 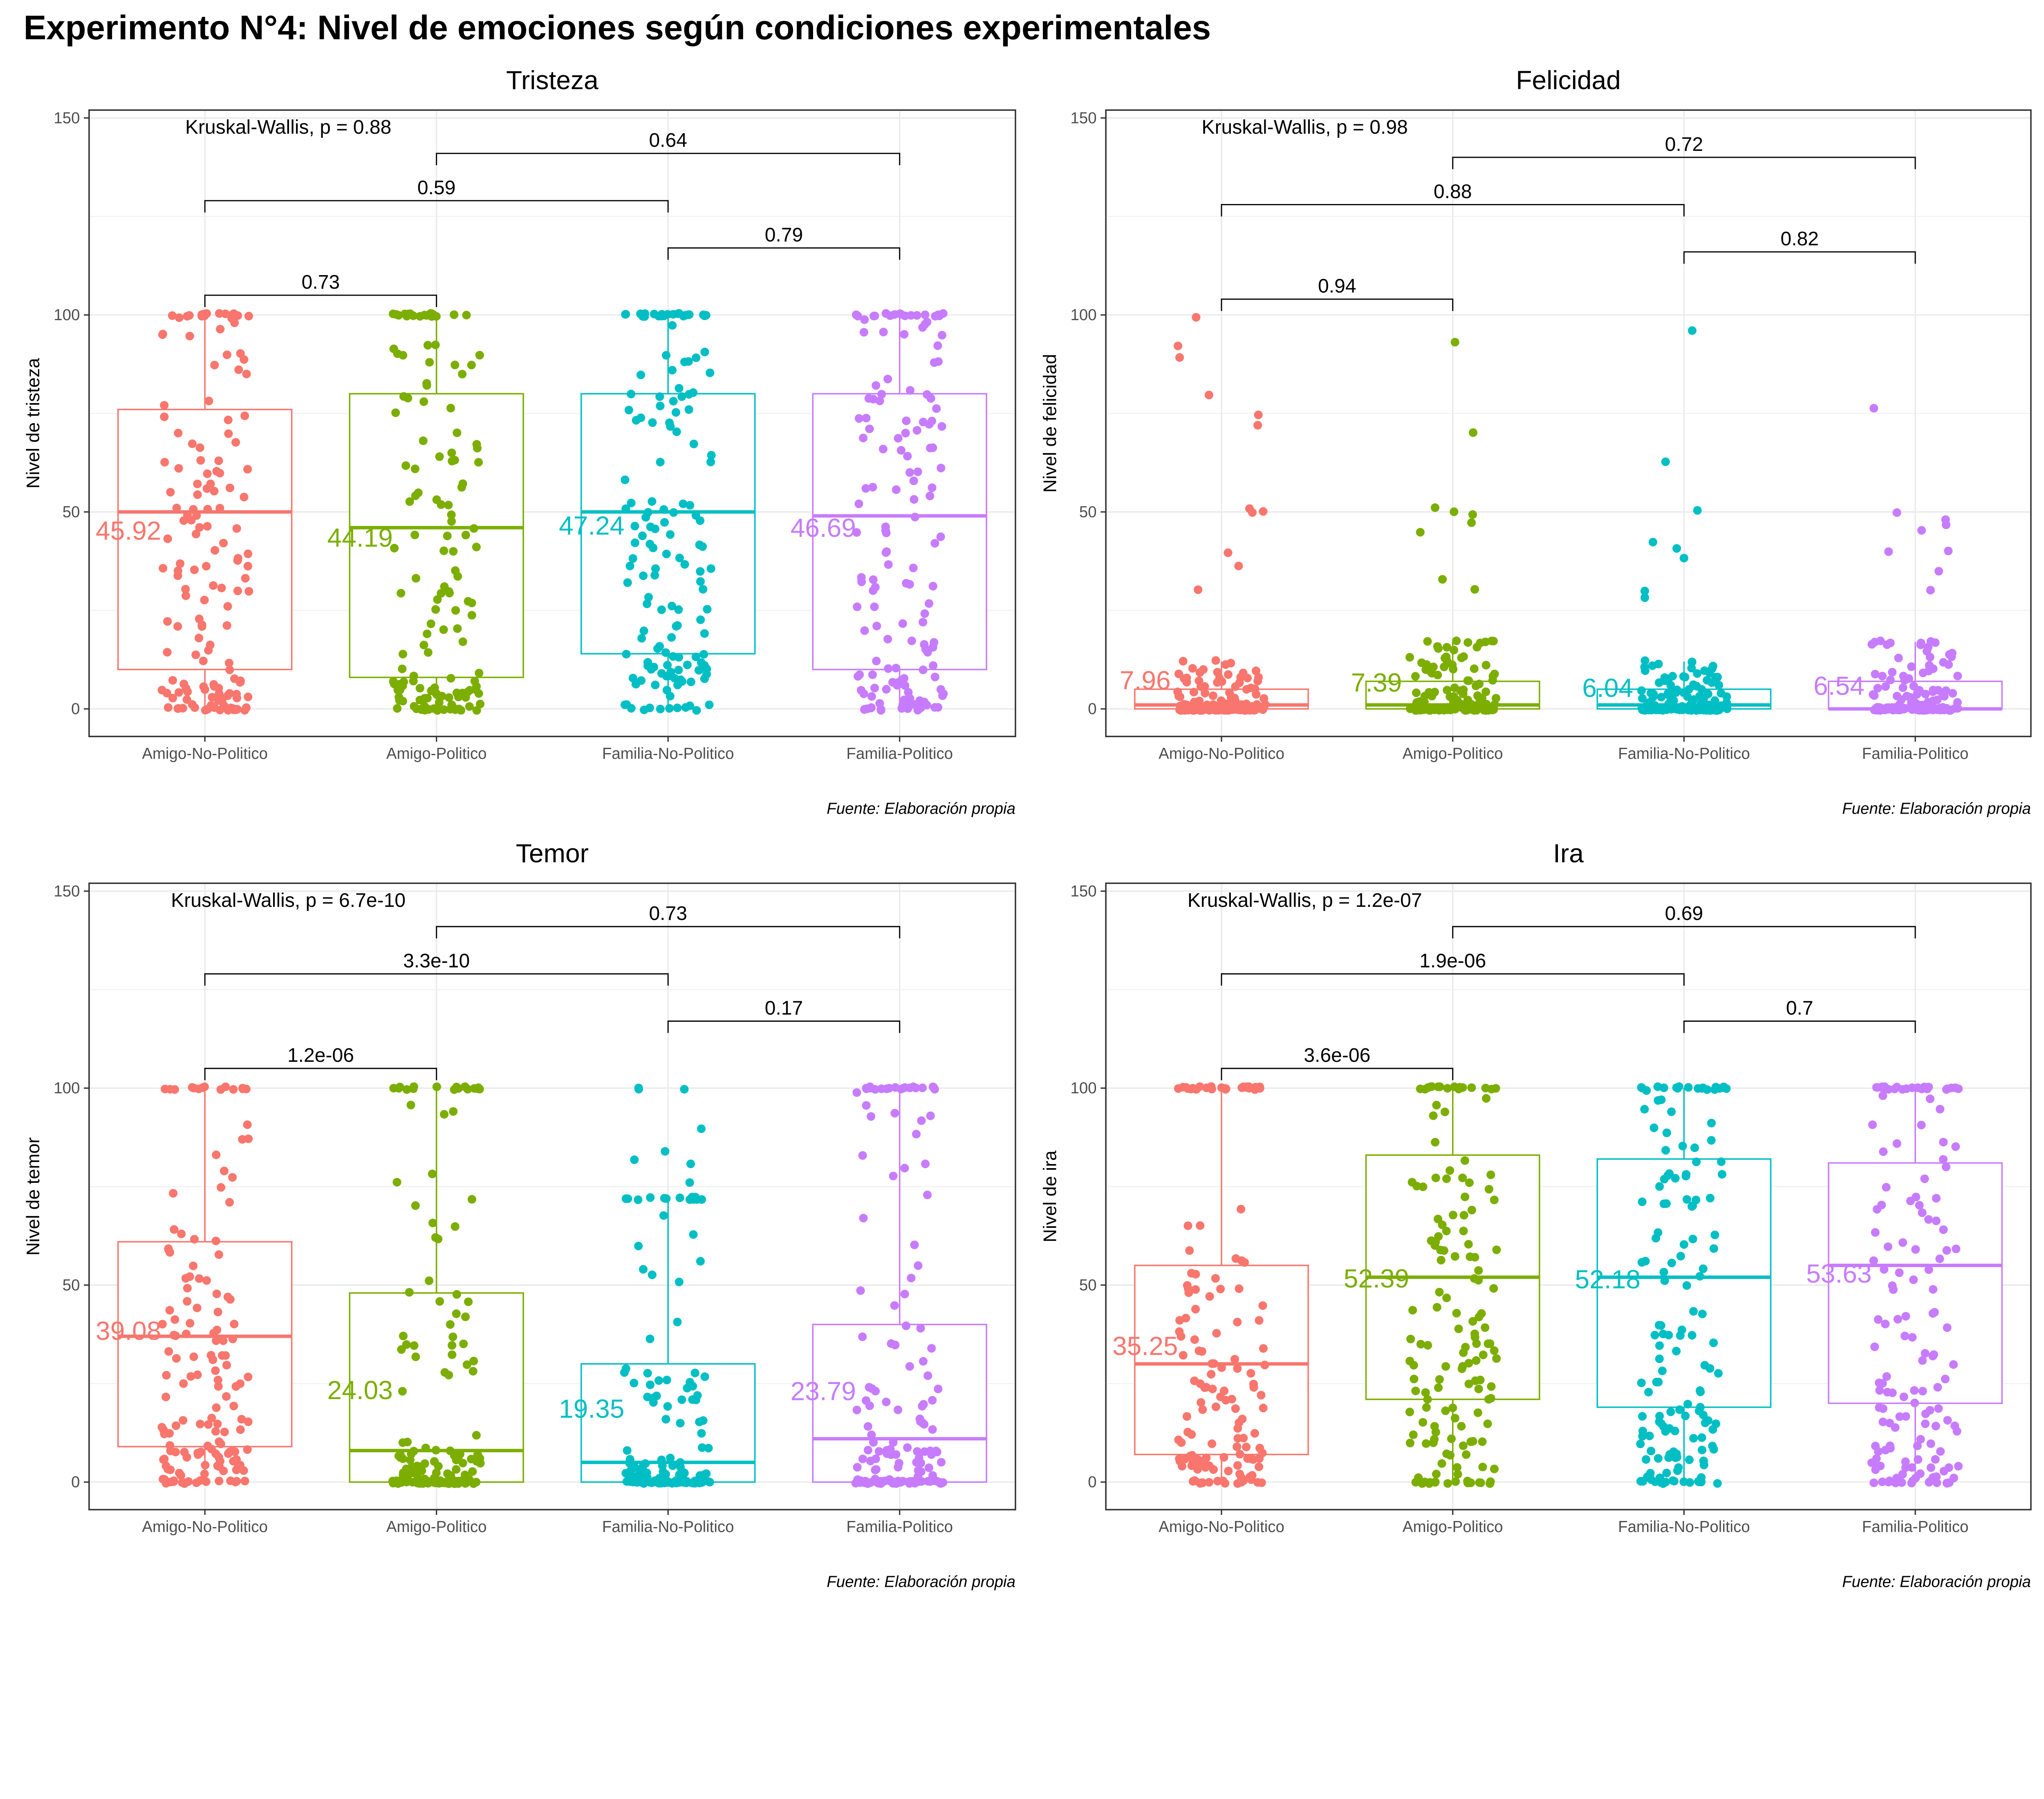 I want to click on mean-label: 19.35, so click(x=591, y=1408).